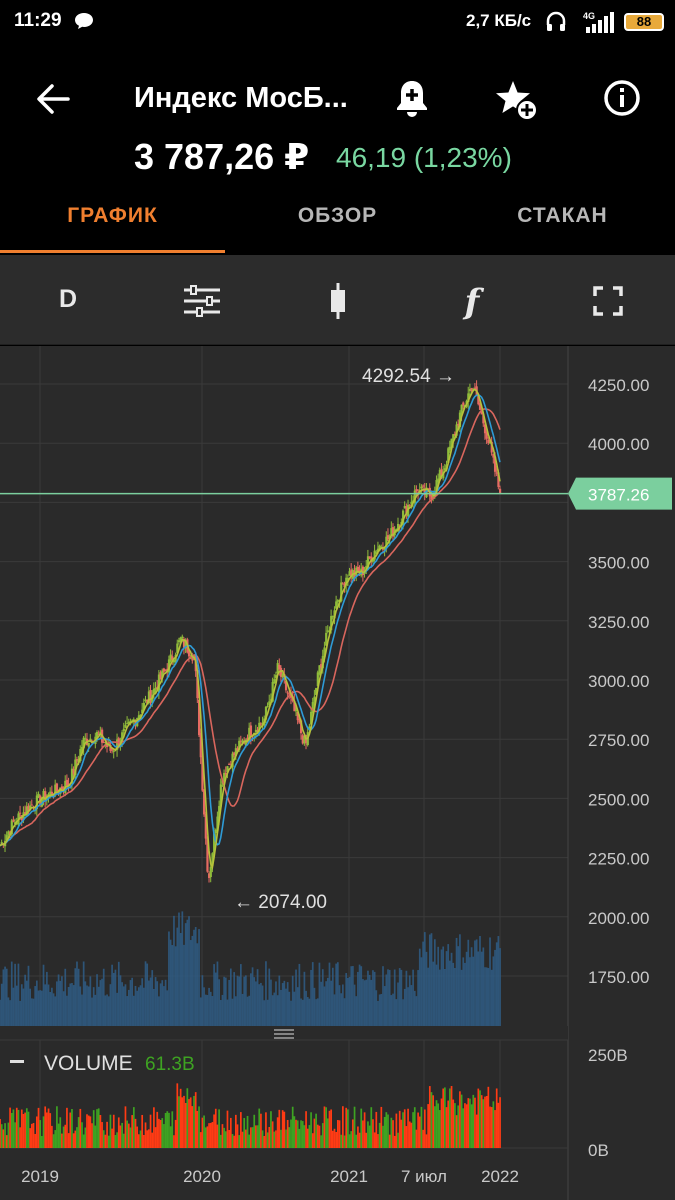  What do you see at coordinates (608, 301) in the screenshot?
I see `fullscreen-icon` at bounding box center [608, 301].